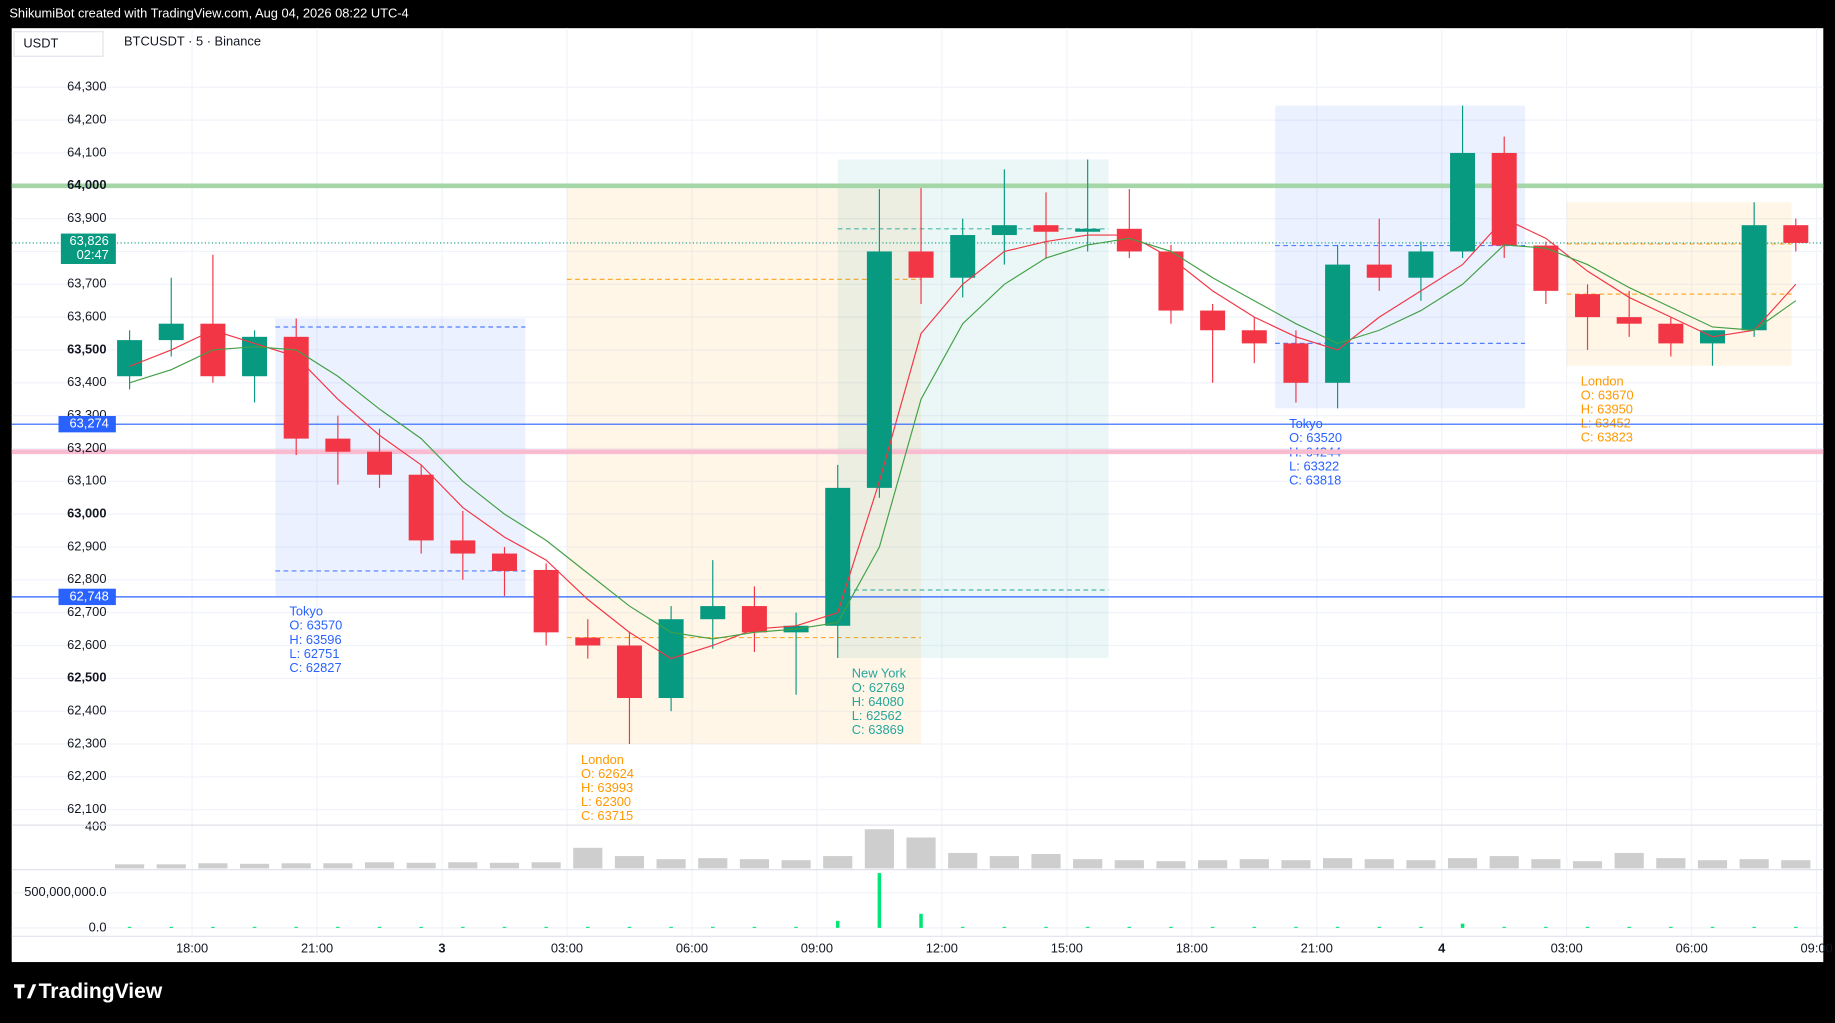 The height and width of the screenshot is (1023, 1835). I want to click on session-ohlc: H: 63950, so click(1607, 409).